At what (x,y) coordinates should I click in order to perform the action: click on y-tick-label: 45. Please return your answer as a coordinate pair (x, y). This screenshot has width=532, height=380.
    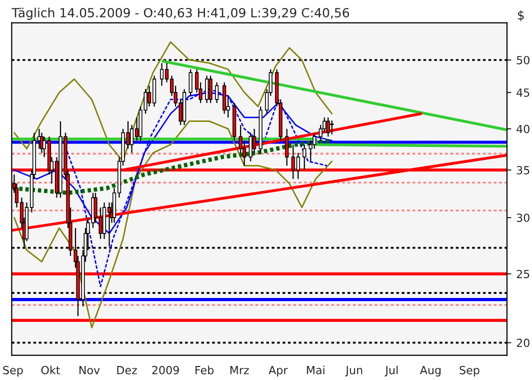
    Looking at the image, I should click on (523, 92).